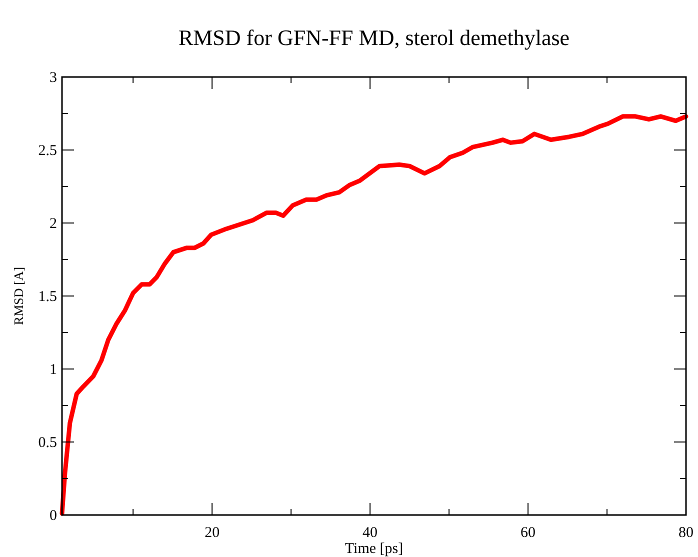 This screenshot has height=557, width=698. Describe the element at coordinates (53, 516) in the screenshot. I see `y-tick-label: 0` at that location.